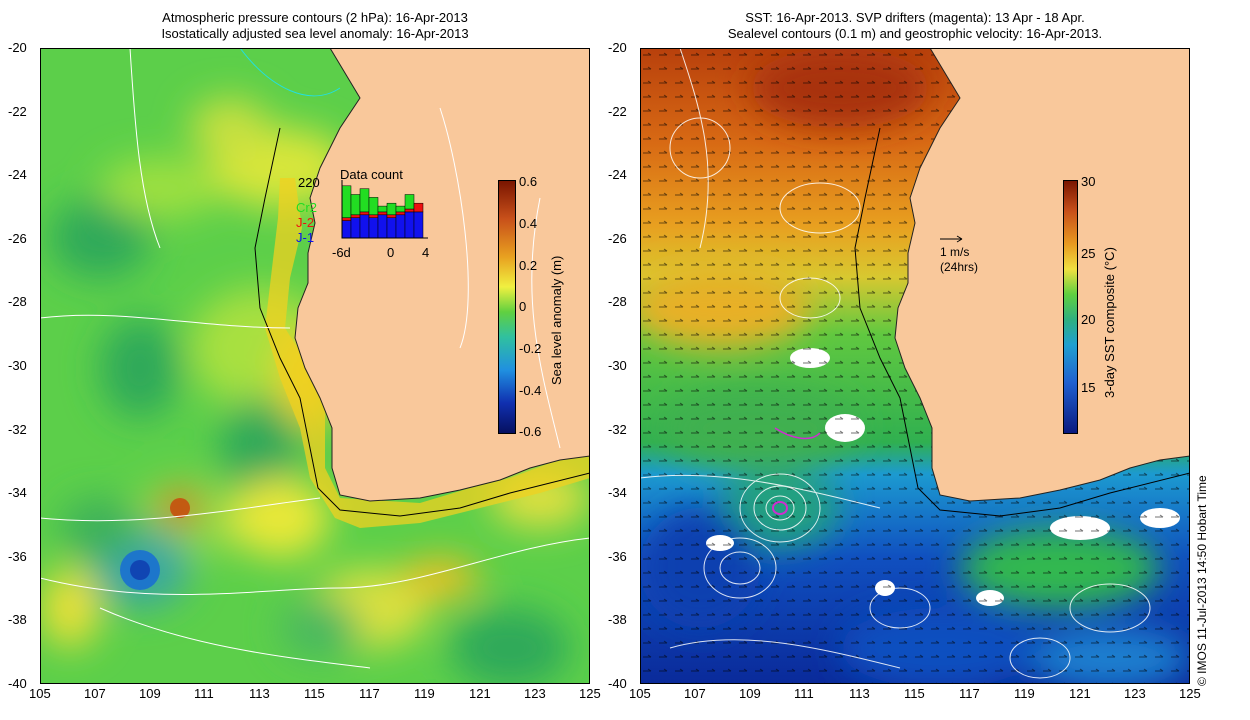 This screenshot has width=1250, height=720. I want to click on inset-bar-3-cr2, so click(373, 206).